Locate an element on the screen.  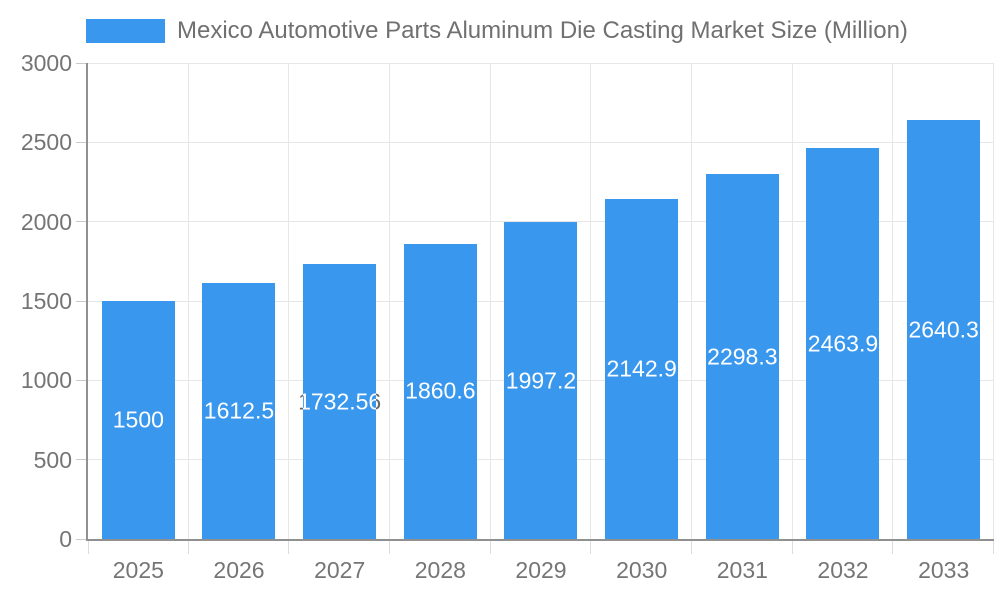
x-axis-tick-label: 2029 is located at coordinates (541, 570).